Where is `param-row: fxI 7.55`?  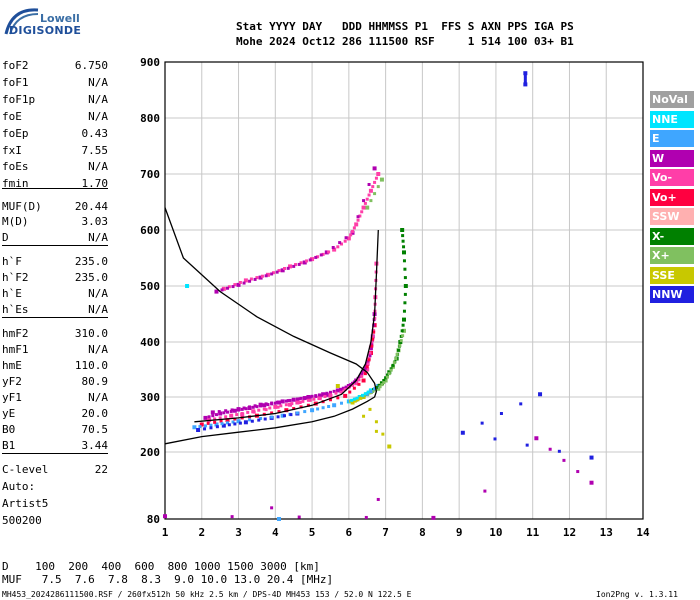 param-row: fxI 7.55 is located at coordinates (55, 150).